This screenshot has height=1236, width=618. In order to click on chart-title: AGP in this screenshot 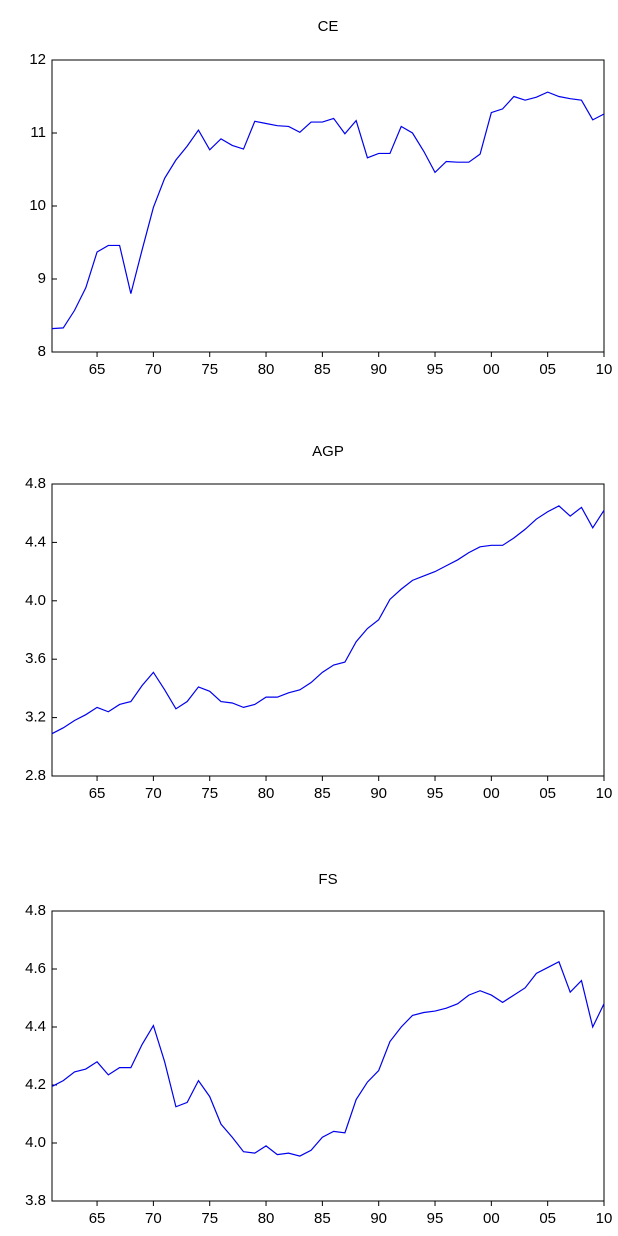, I will do `click(328, 451)`.